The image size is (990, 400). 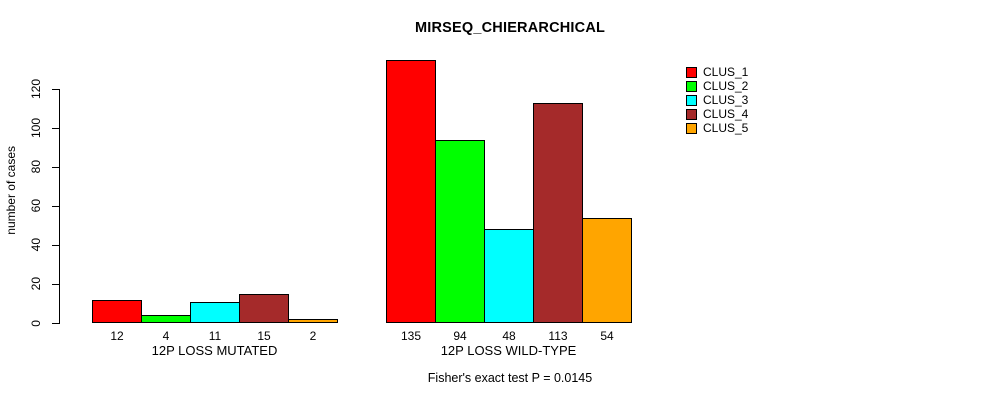 What do you see at coordinates (726, 86) in the screenshot?
I see `legend-label: CLUS_2` at bounding box center [726, 86].